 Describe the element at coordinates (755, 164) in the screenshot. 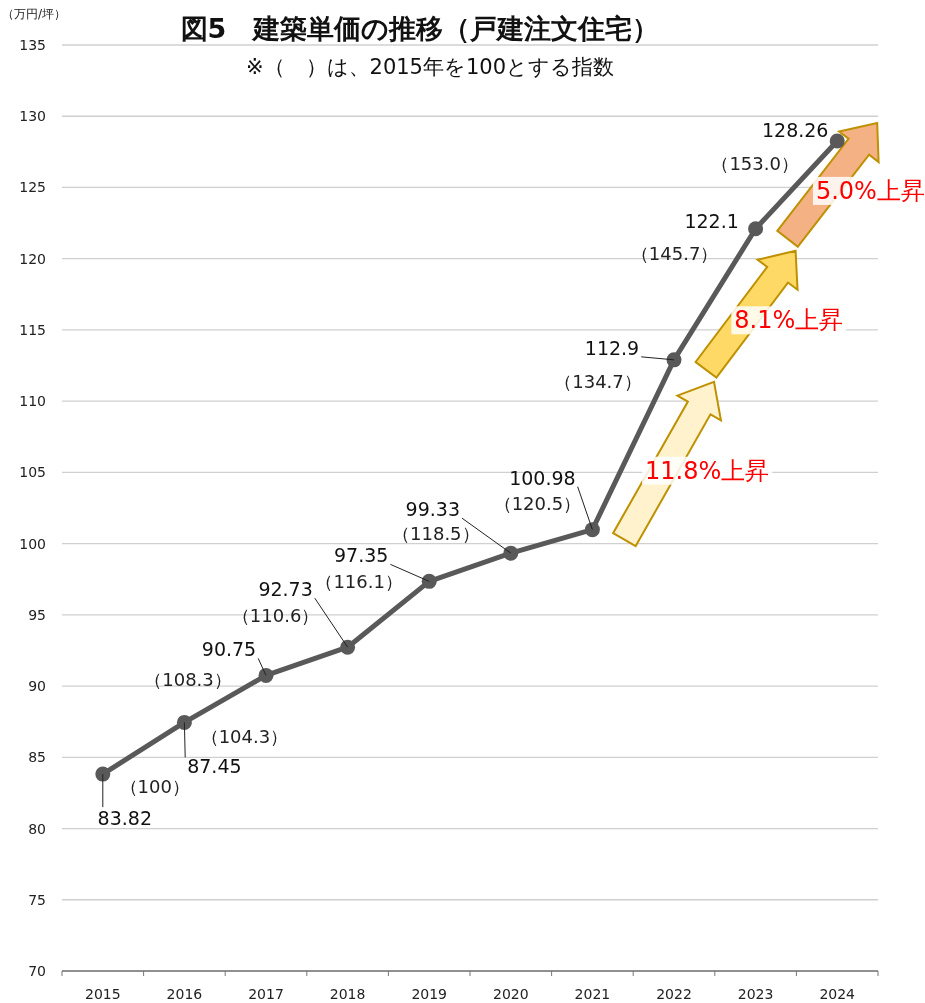

I see `annotation: （153.0）` at that location.